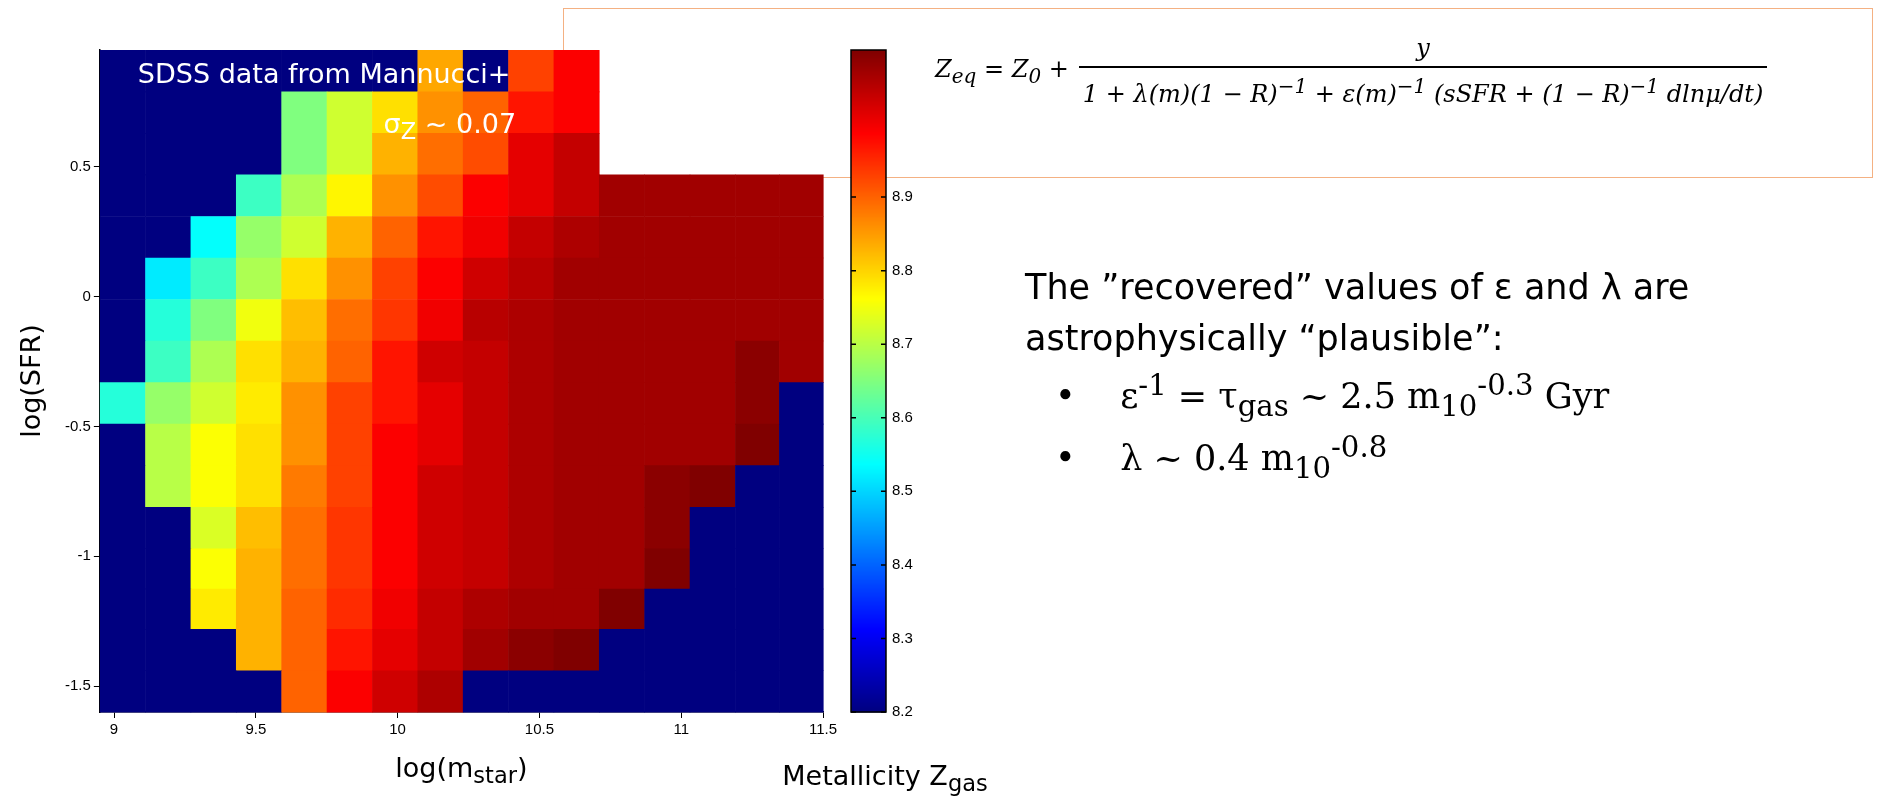 The height and width of the screenshot is (806, 1884). I want to click on color-bar-title: Metallicity Z$_{gas}$, so click(885, 778).